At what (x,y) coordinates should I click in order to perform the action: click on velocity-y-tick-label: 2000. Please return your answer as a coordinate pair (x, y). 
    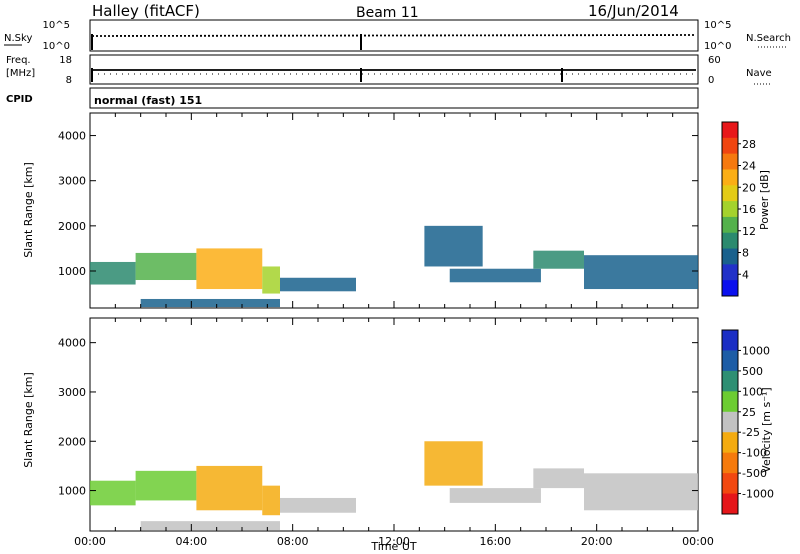
    Looking at the image, I should click on (72, 441).